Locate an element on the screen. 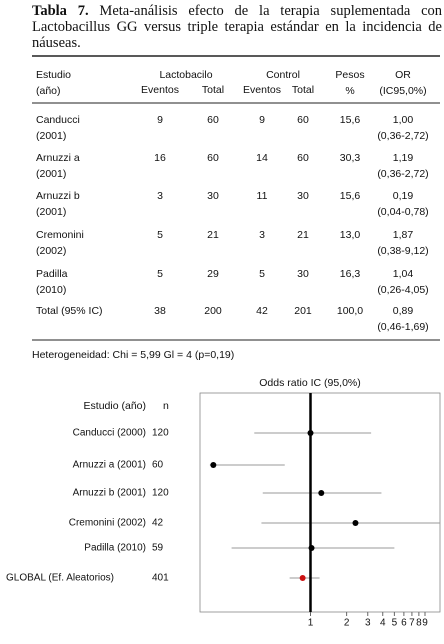 The image size is (444, 644). column-header: Estudio is located at coordinates (53, 75).